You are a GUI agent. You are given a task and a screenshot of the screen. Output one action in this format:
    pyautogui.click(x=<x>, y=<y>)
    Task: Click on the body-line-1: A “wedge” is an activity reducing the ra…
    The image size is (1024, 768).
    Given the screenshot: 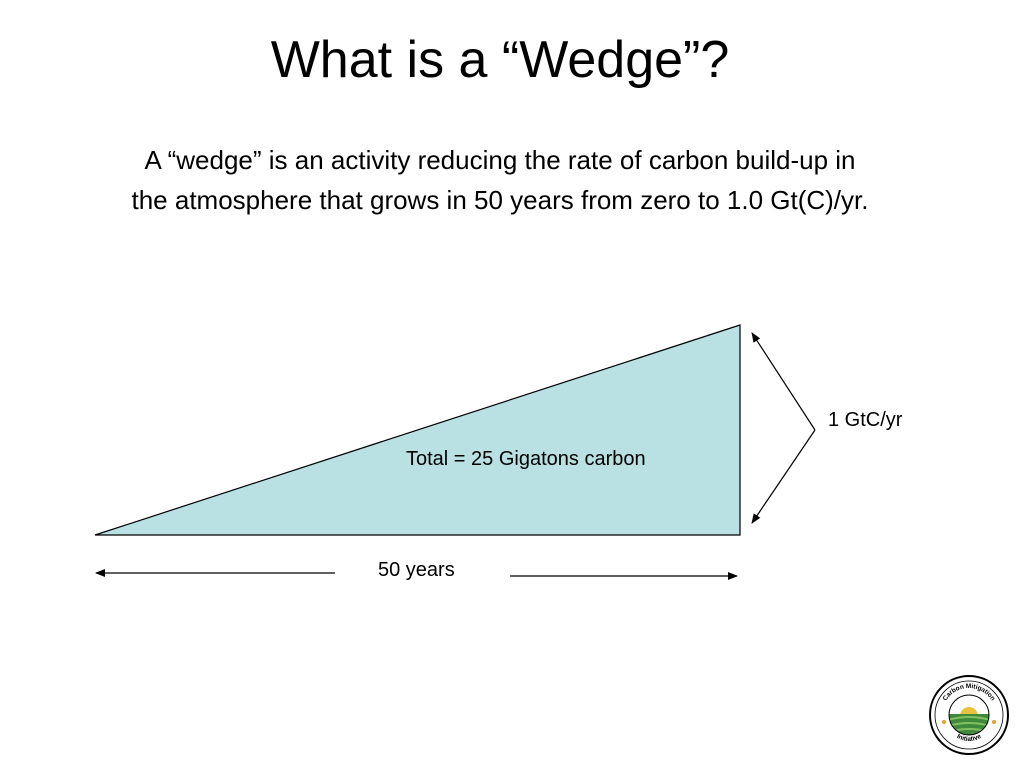 What is the action you would take?
    pyautogui.click(x=500, y=160)
    